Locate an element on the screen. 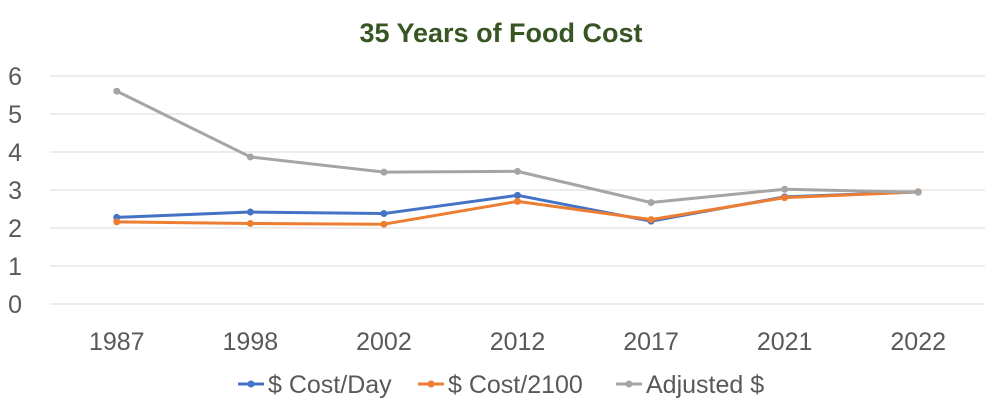 The width and height of the screenshot is (1002, 415). x-tick-label-1998: 1998 is located at coordinates (251, 342).